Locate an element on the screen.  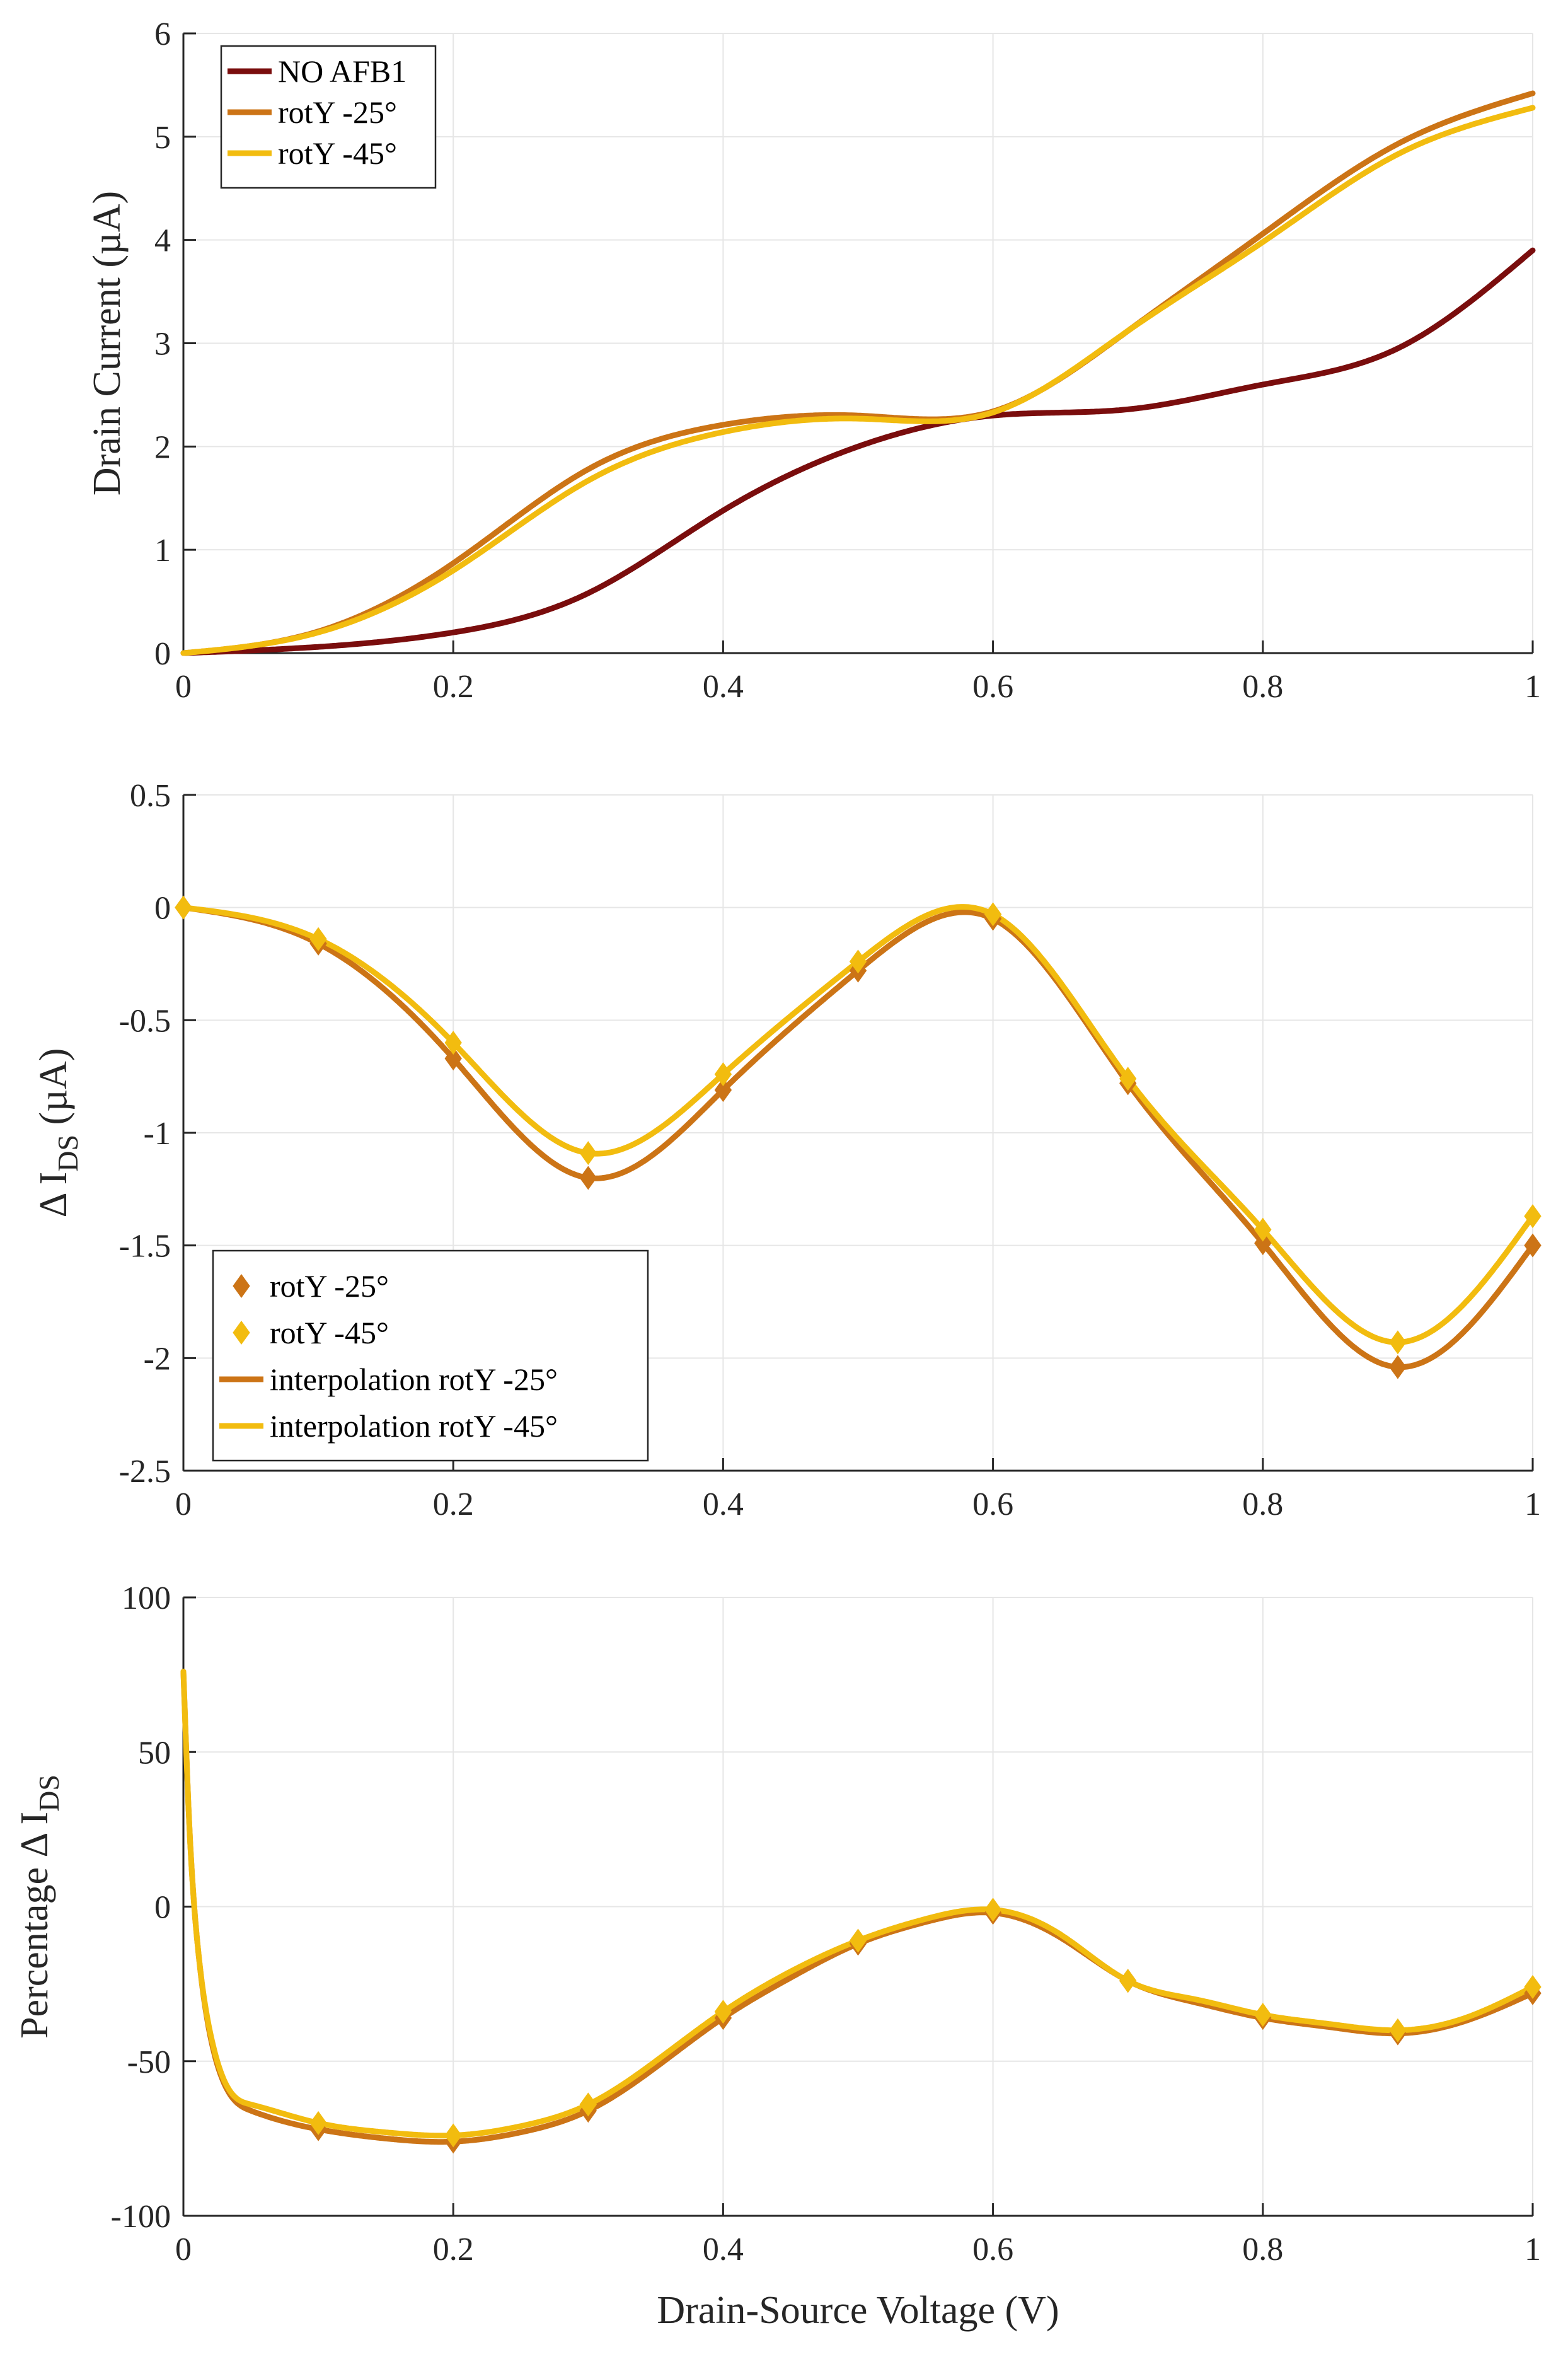
markers-roty-45- is located at coordinates (926, 2022).